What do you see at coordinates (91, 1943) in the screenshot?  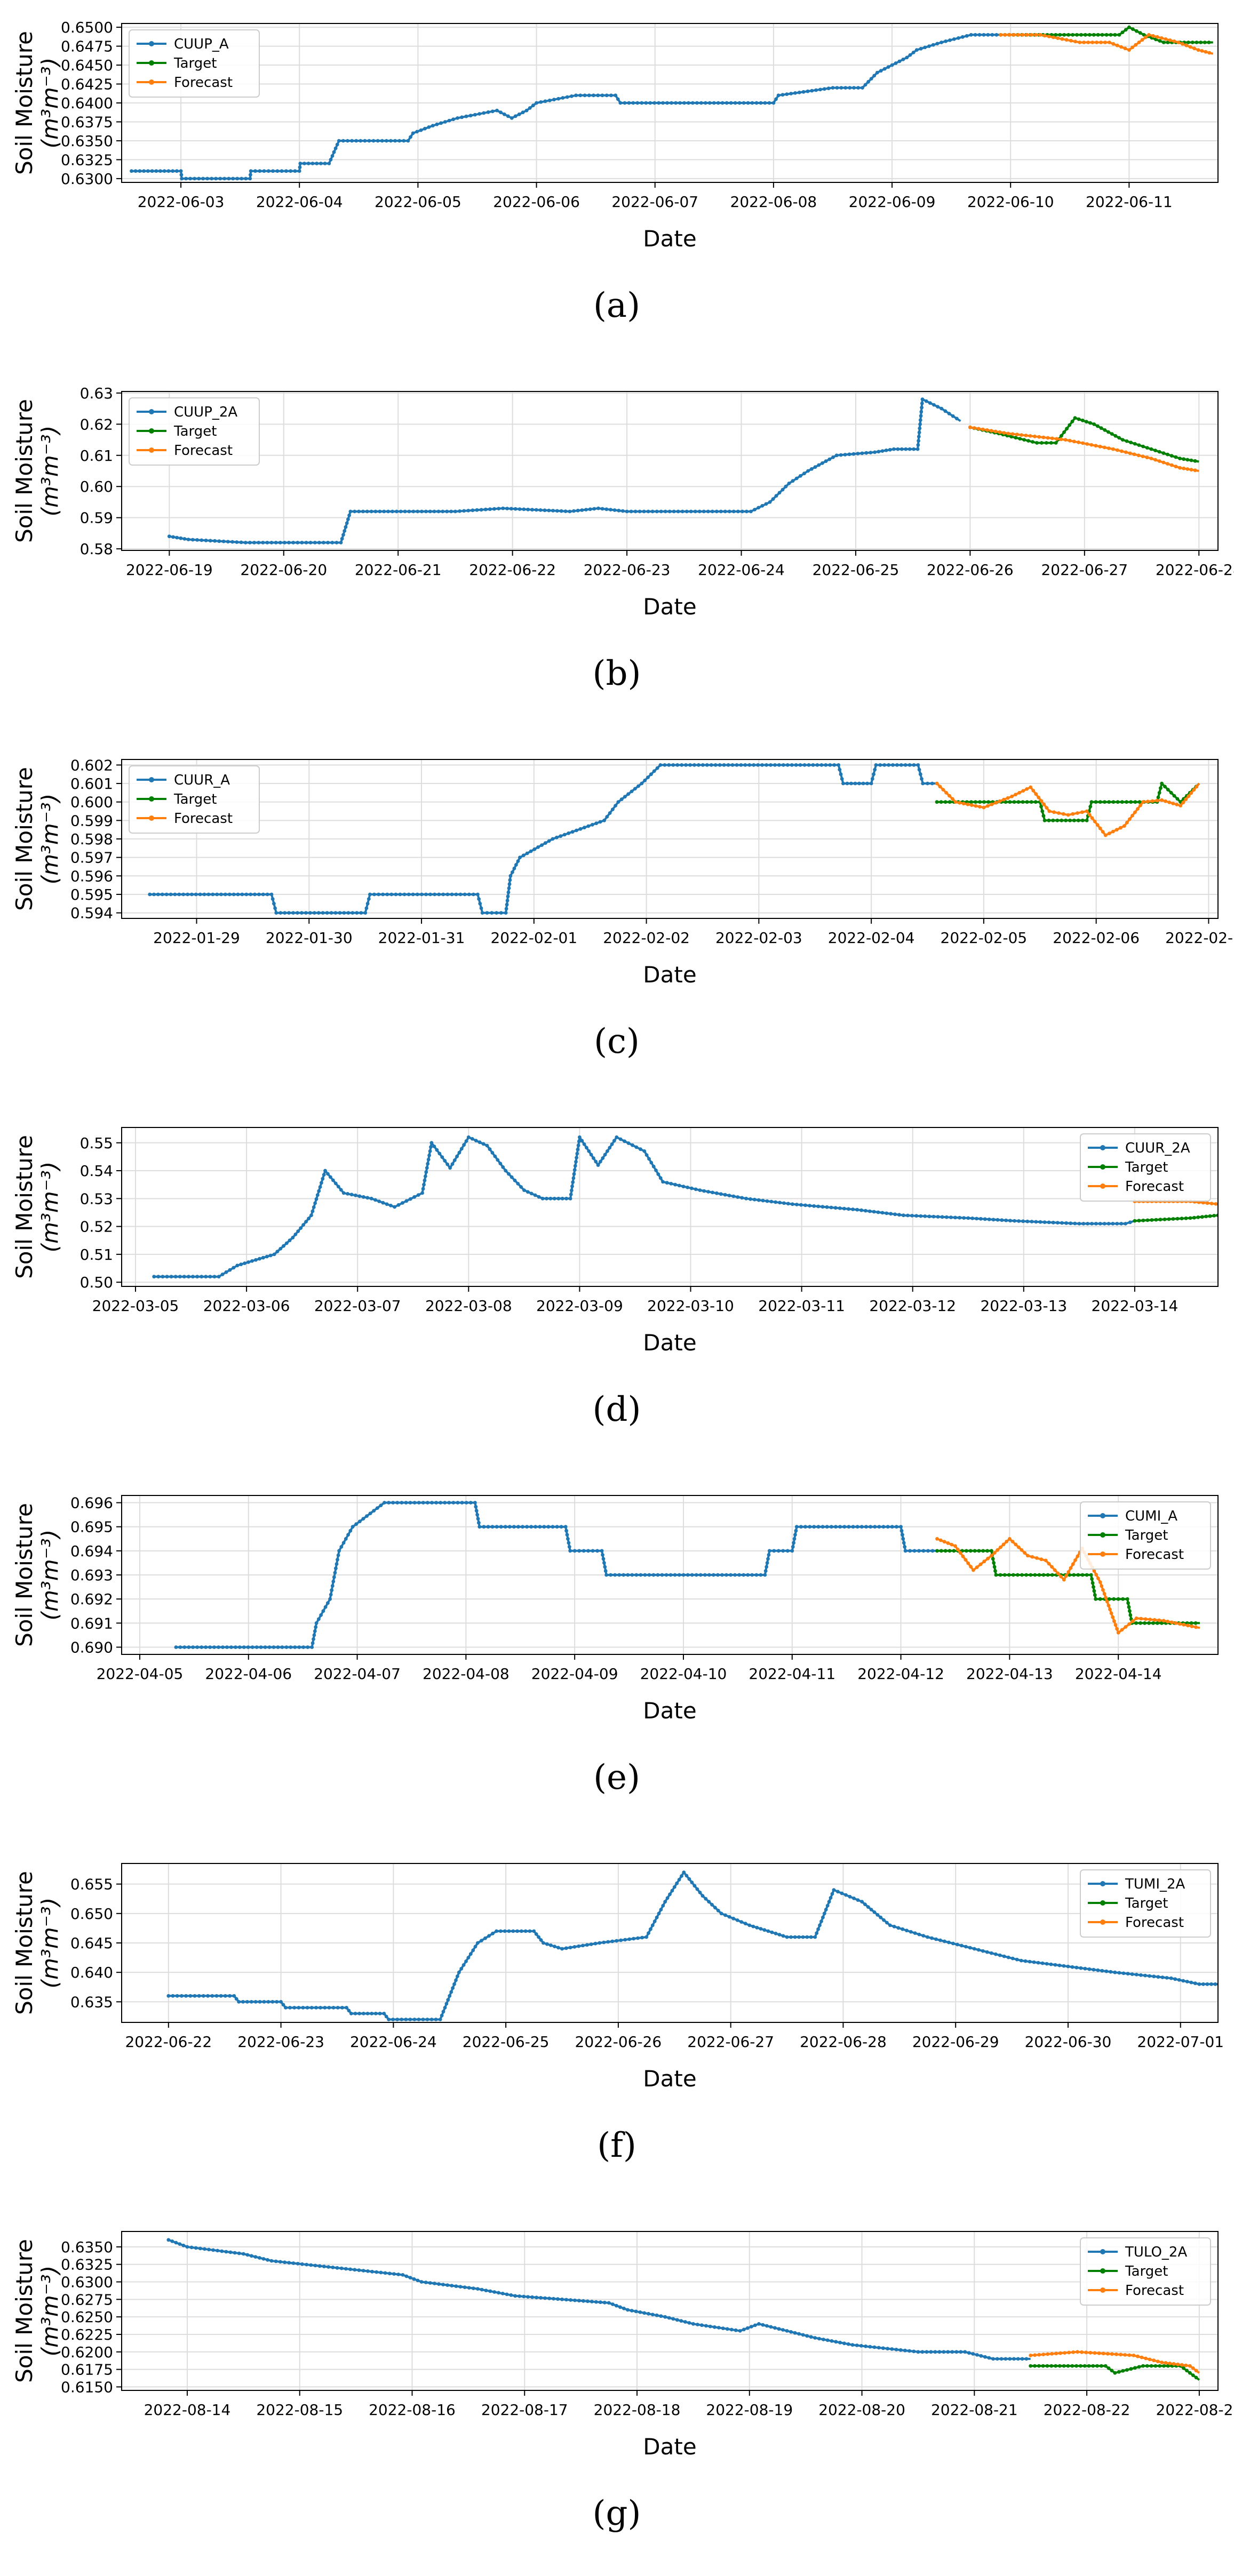 I see `y-tick-label: 0.645` at bounding box center [91, 1943].